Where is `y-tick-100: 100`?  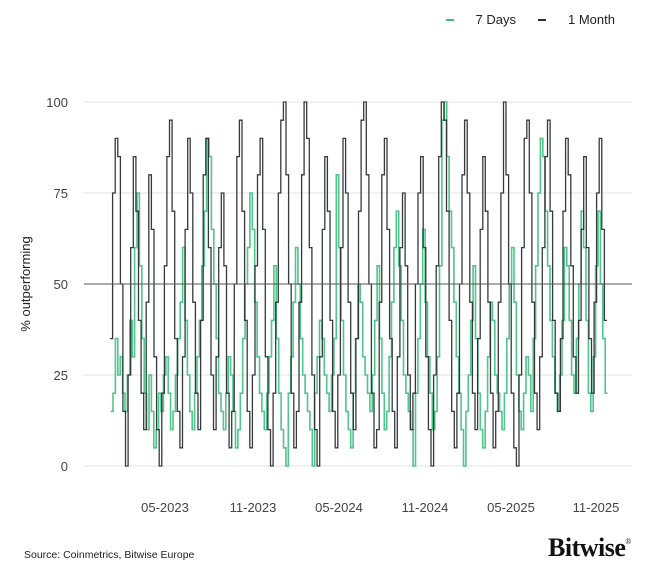 y-tick-100: 100 is located at coordinates (57, 102).